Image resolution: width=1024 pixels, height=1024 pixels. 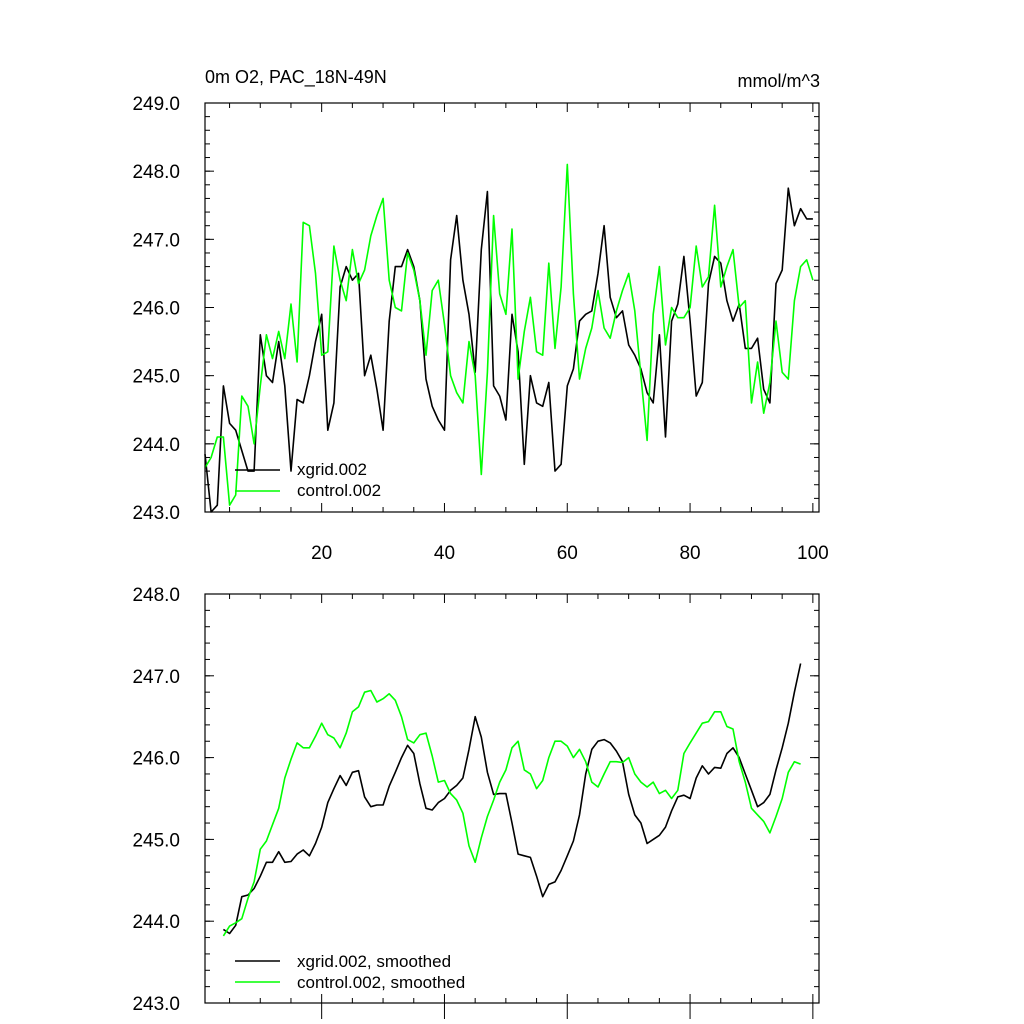 What do you see at coordinates (381, 982) in the screenshot?
I see `legend-label-control-smoothed: control.002, smoothed` at bounding box center [381, 982].